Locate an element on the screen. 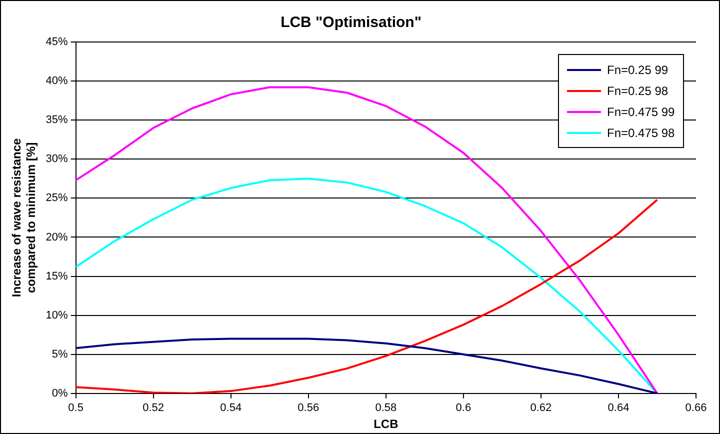 The width and height of the screenshot is (720, 434). x-tick-label: 0.62 is located at coordinates (541, 408).